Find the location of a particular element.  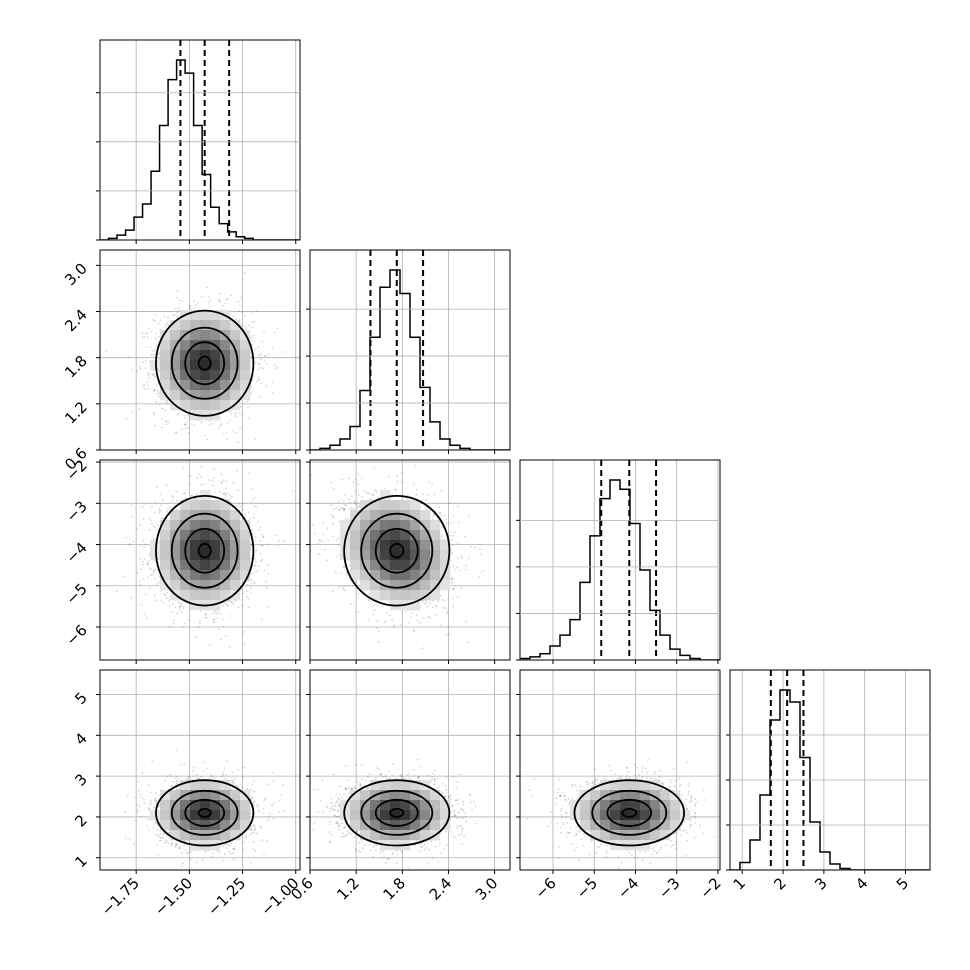

y-tick-label: 3 is located at coordinates (80, 779).